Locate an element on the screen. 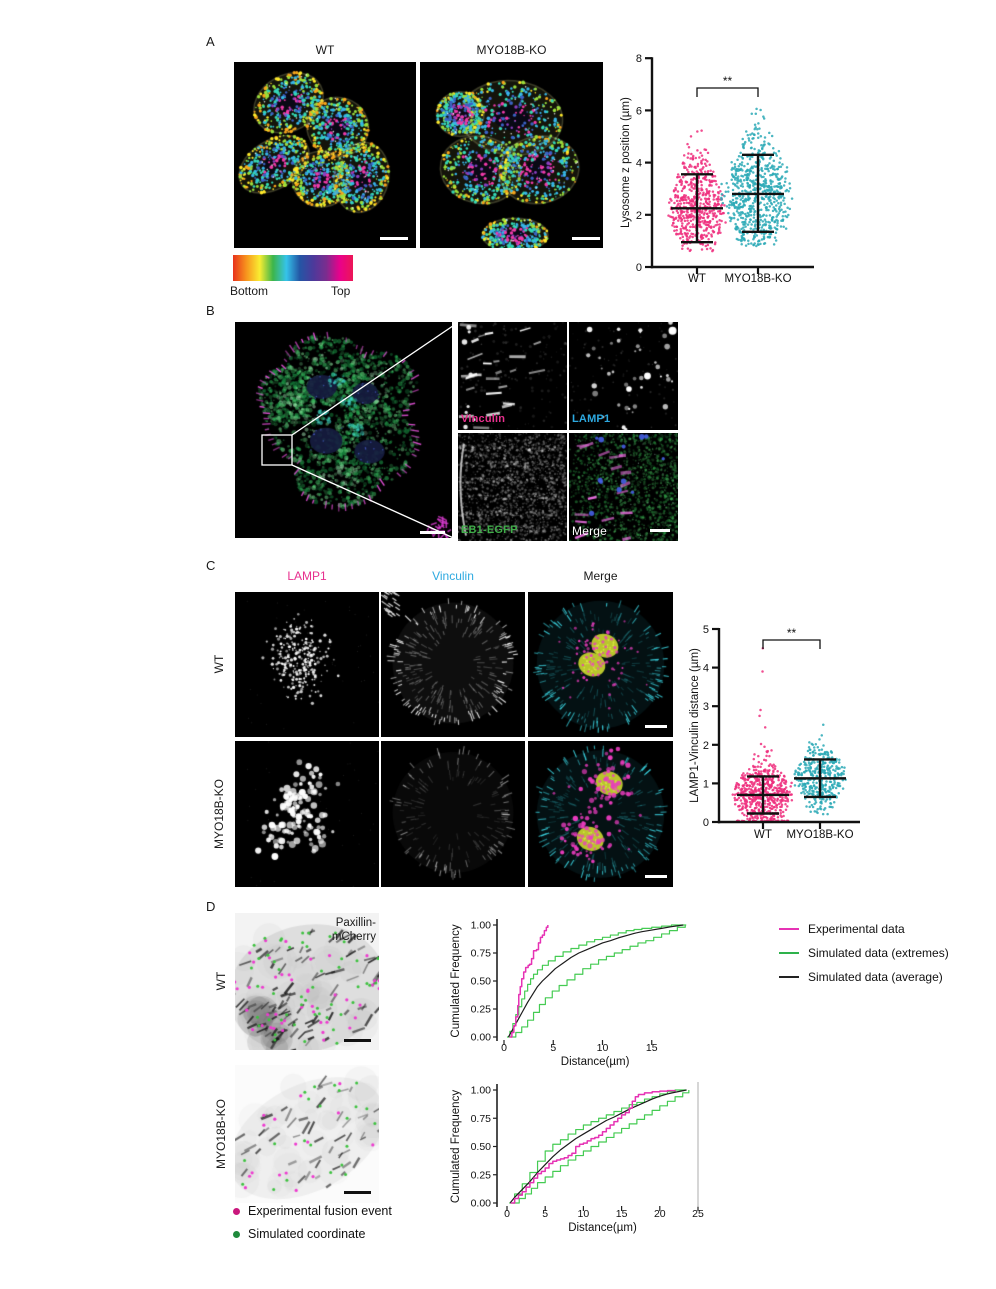 The width and height of the screenshot is (996, 1289). inset-eb1-egfp is located at coordinates (512, 487).